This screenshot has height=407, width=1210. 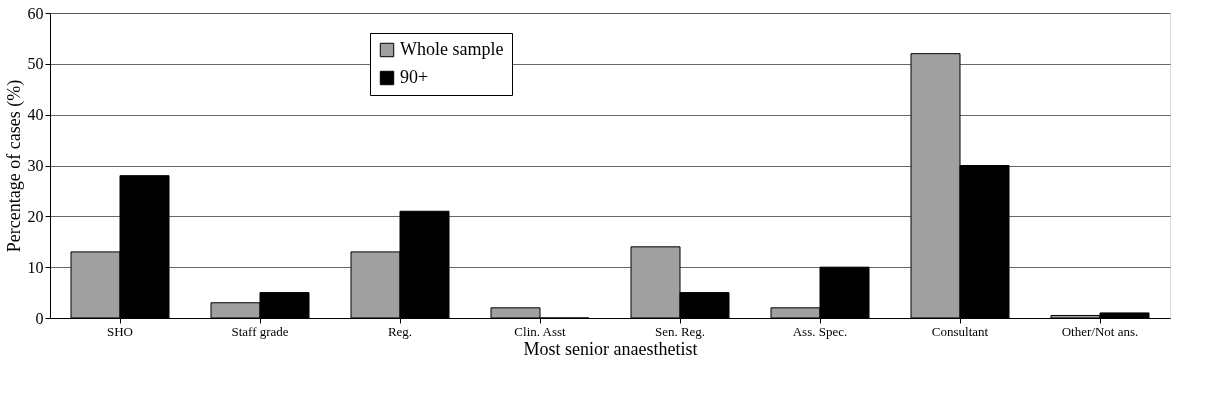 I want to click on legend-label: Whole sample, so click(x=452, y=49).